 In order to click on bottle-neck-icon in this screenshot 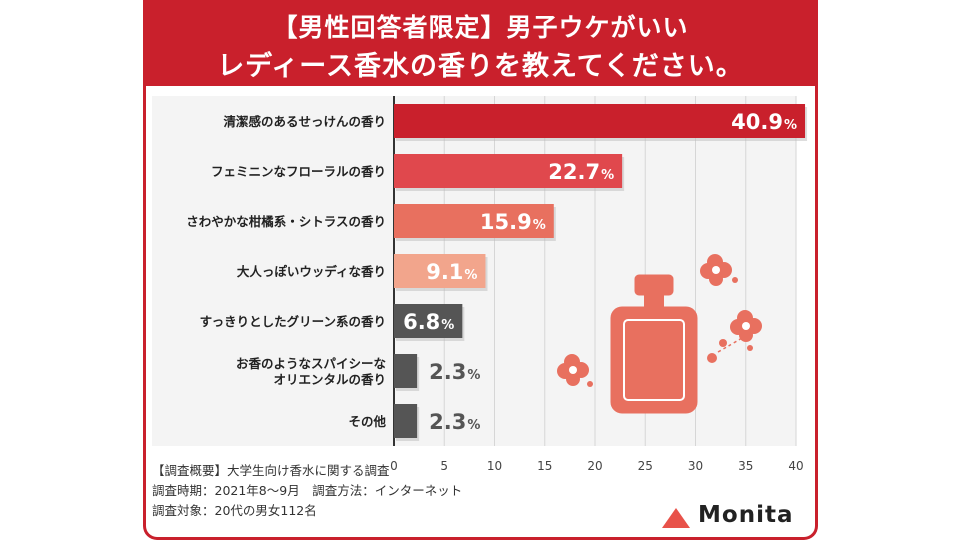, I will do `click(654, 301)`.